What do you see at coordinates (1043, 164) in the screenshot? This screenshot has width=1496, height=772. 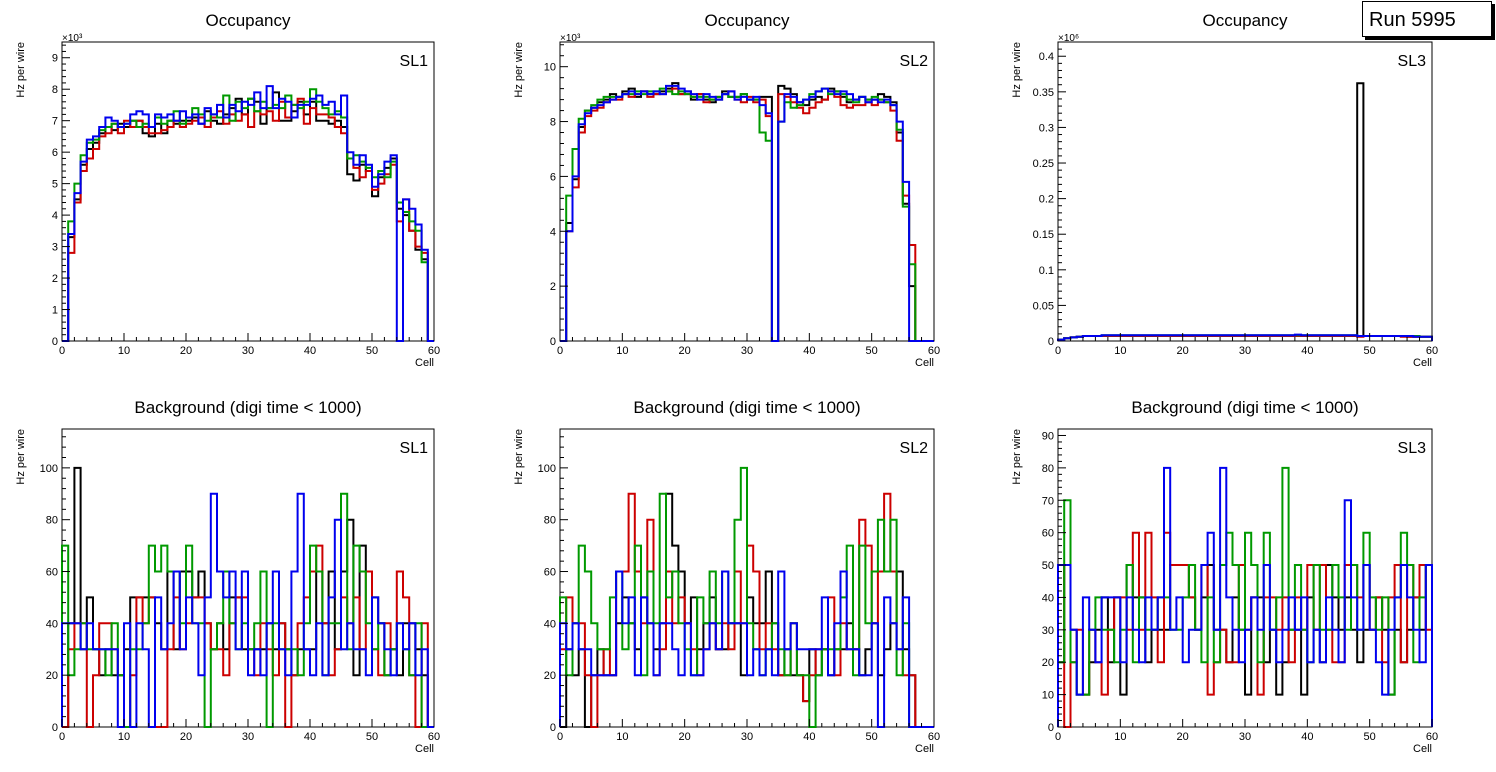 I see `y-tick-label: 0.25` at bounding box center [1043, 164].